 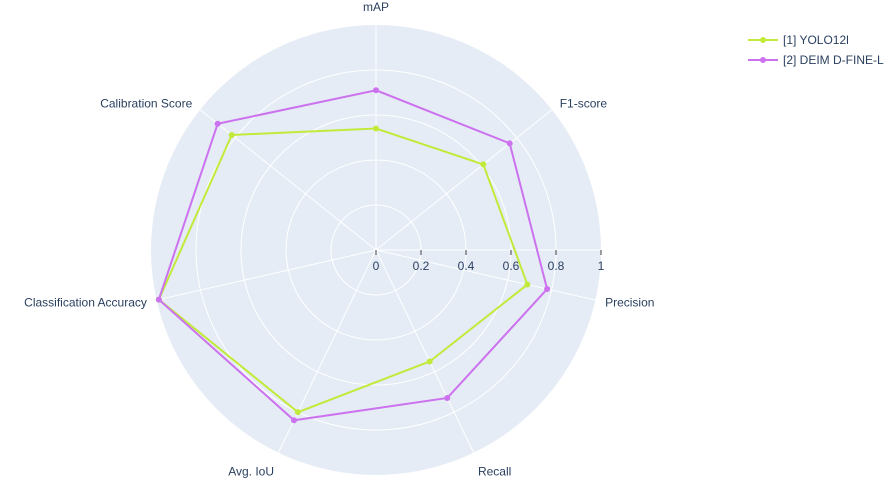 I want to click on axis-label: Classification Accuracy, so click(x=85, y=302).